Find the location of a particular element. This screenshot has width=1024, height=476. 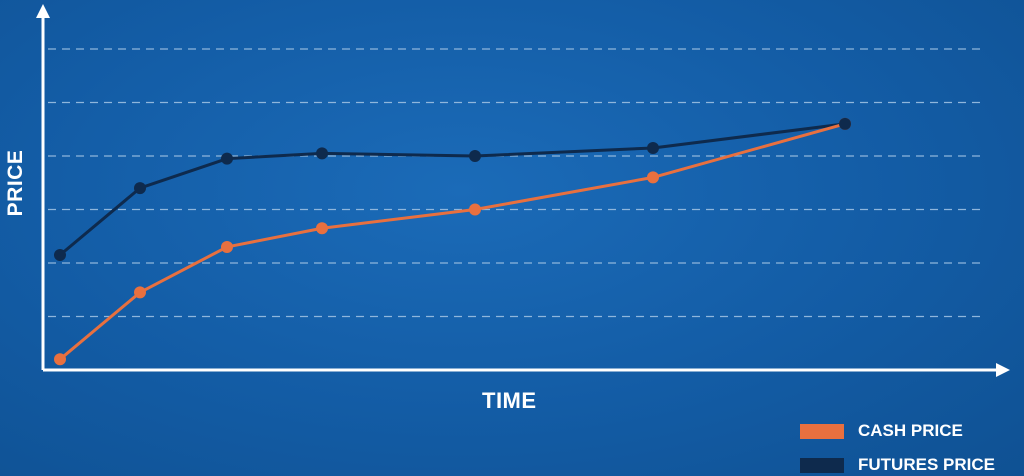

y-axis-arrow-icon is located at coordinates (43, 11).